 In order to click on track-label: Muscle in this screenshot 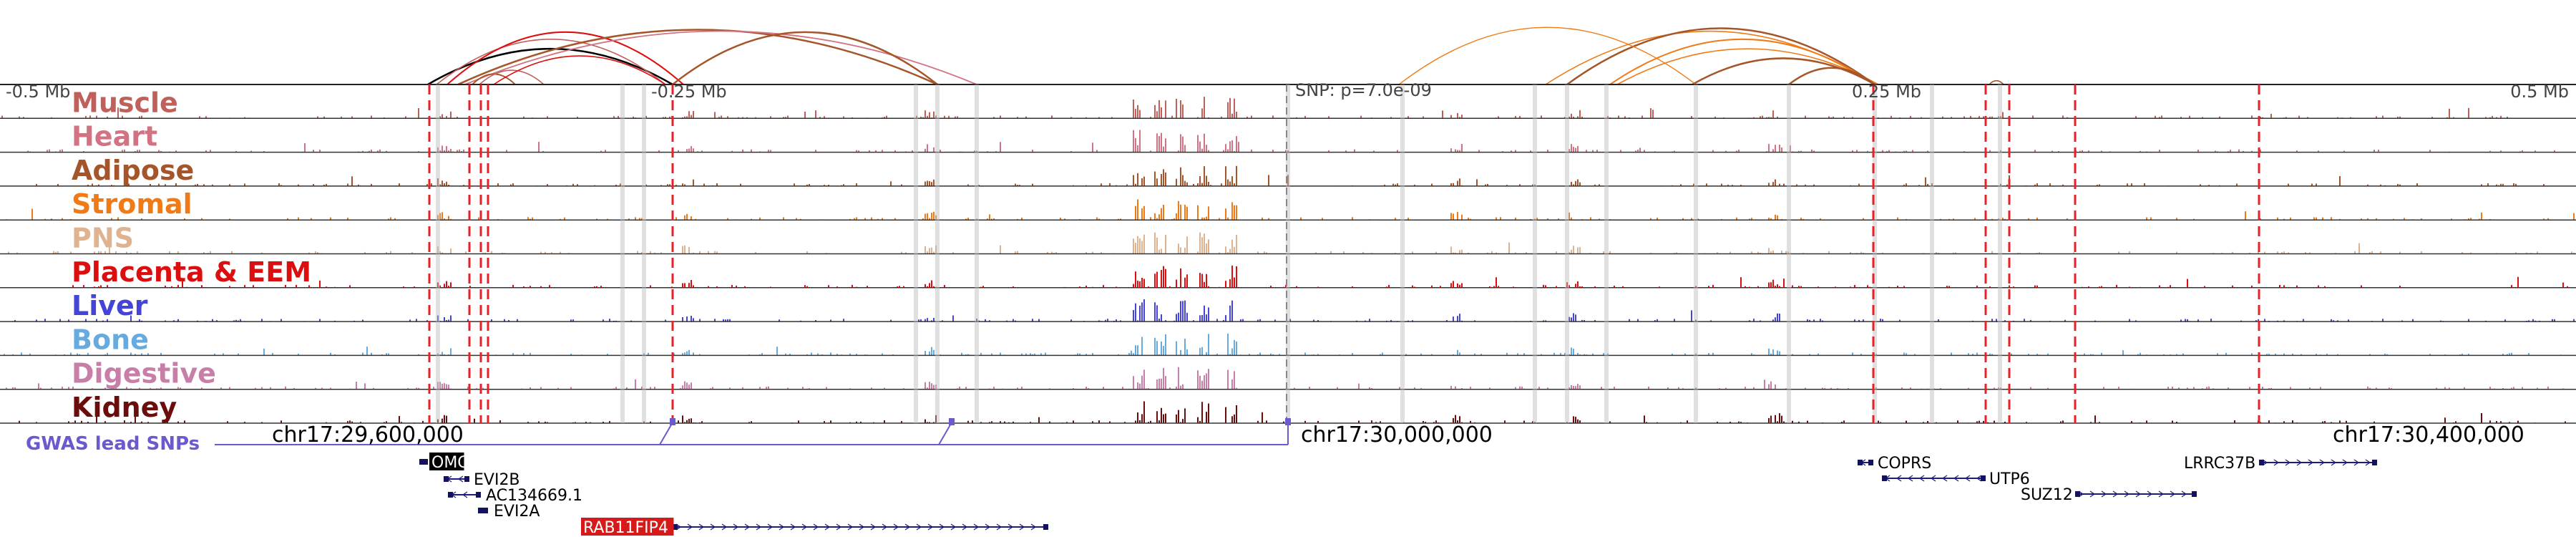, I will do `click(125, 102)`.